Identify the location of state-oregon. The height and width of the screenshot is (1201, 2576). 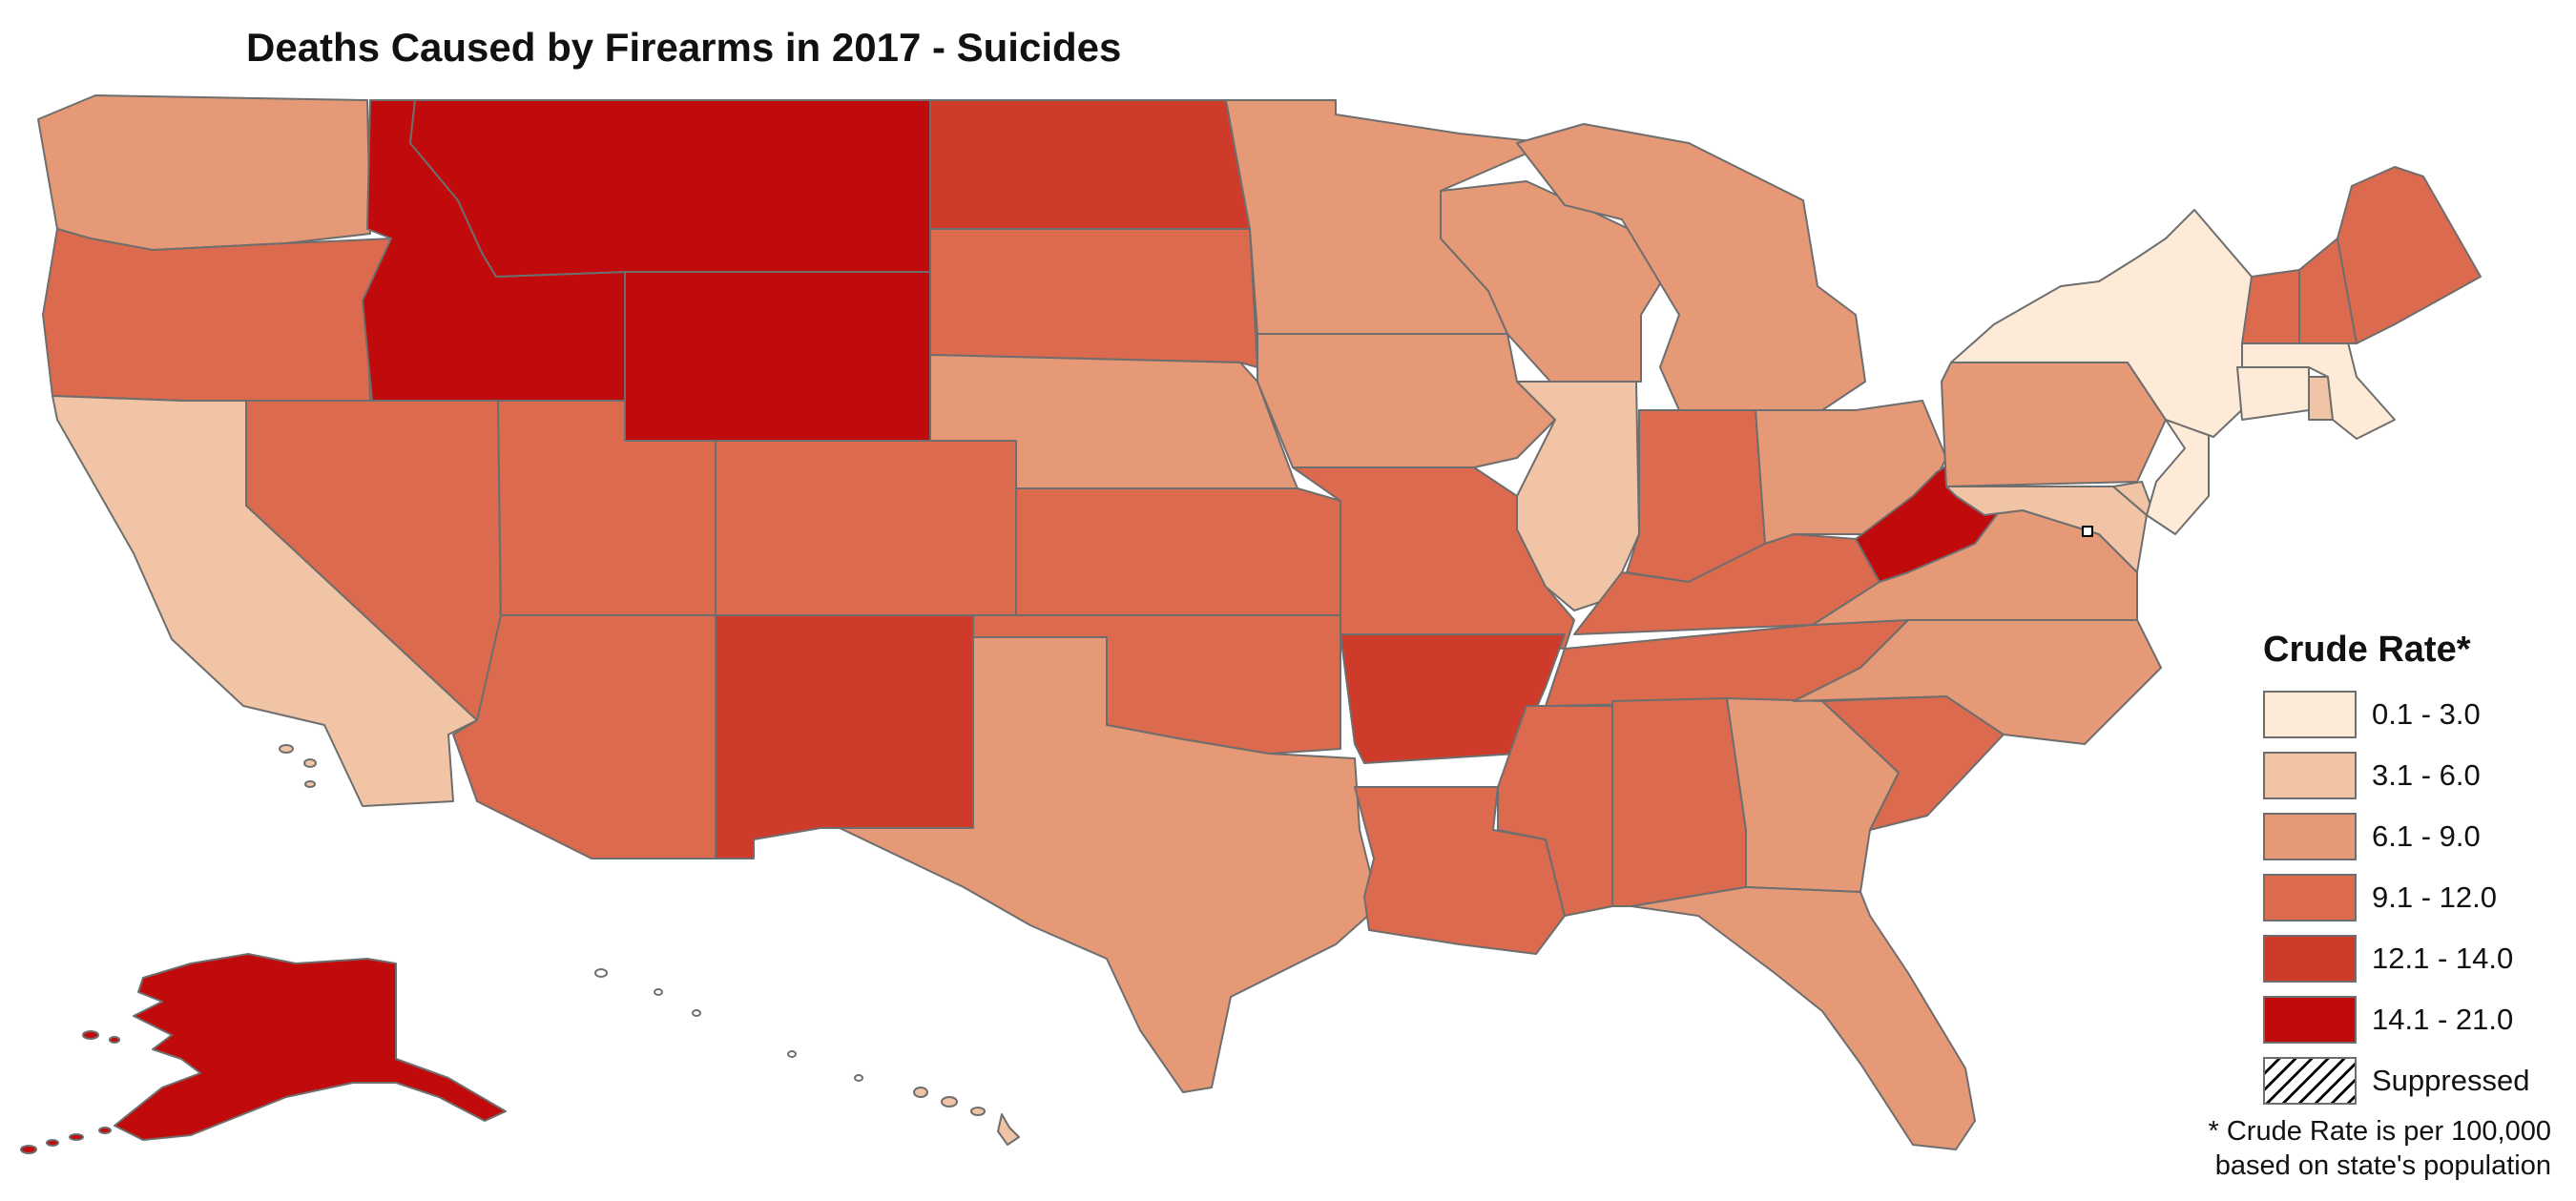
(218, 315).